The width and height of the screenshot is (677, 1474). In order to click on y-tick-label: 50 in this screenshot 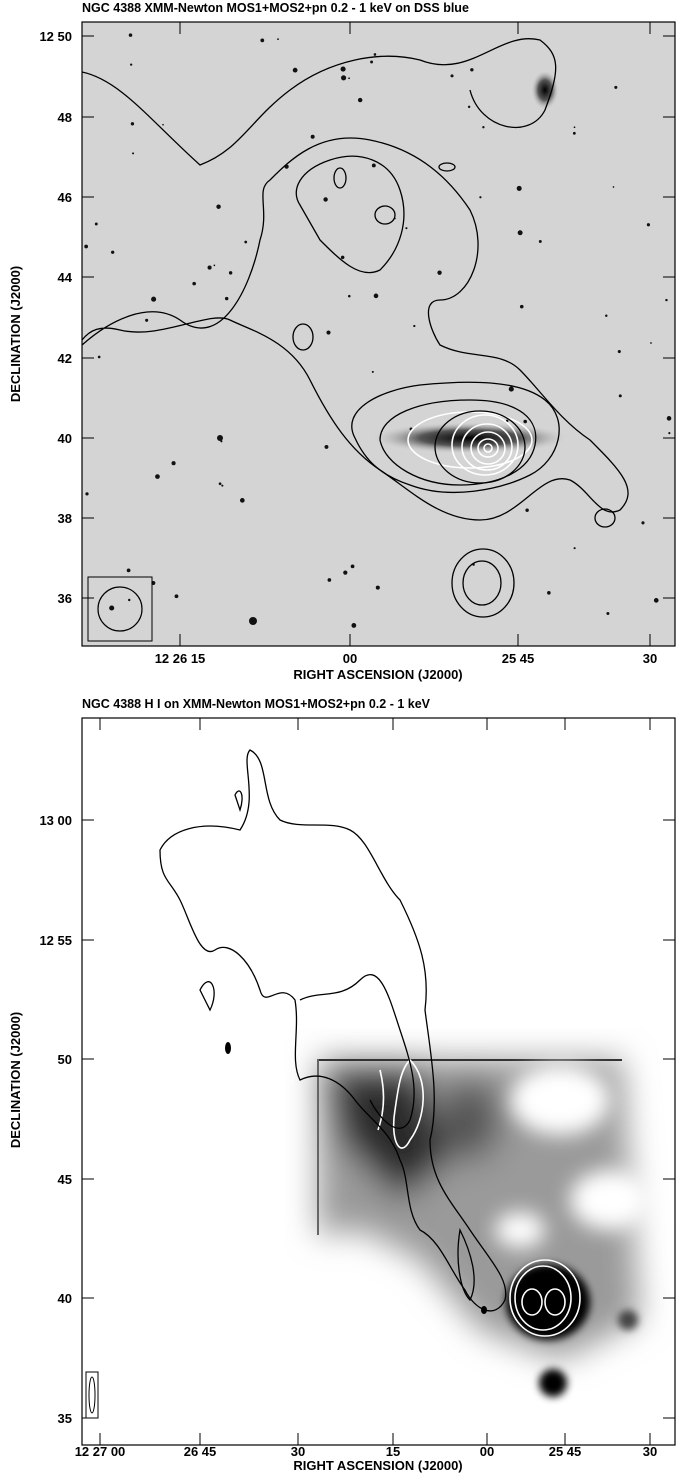, I will do `click(65, 1059)`.